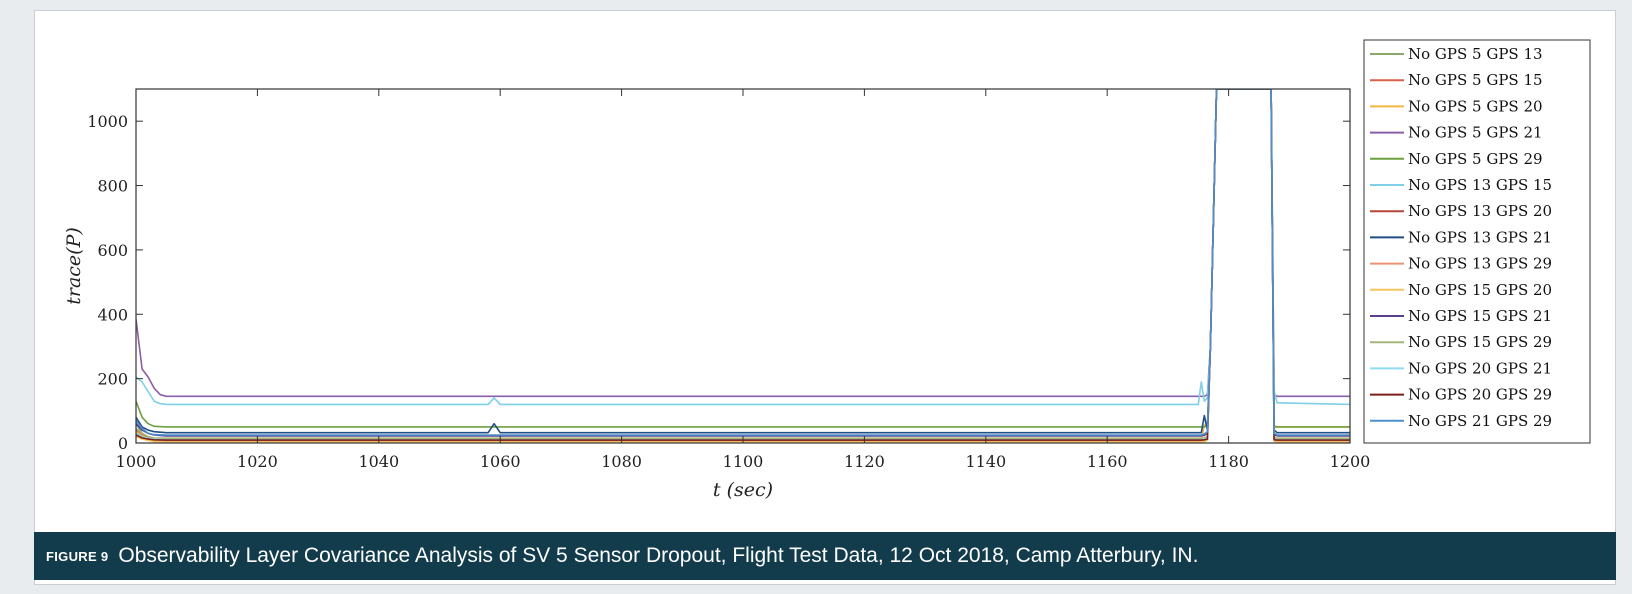 Image resolution: width=1632 pixels, height=594 pixels. What do you see at coordinates (1480, 316) in the screenshot?
I see `legend-entry: No GPS 15 GPS 21` at bounding box center [1480, 316].